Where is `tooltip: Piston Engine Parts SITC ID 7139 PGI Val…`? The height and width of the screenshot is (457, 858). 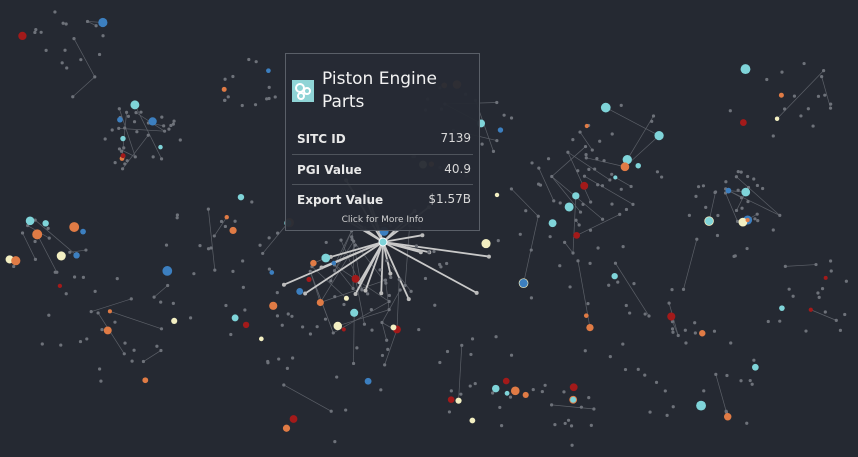
tooltip: Piston Engine Parts SITC ID 7139 PGI Val… is located at coordinates (382, 142).